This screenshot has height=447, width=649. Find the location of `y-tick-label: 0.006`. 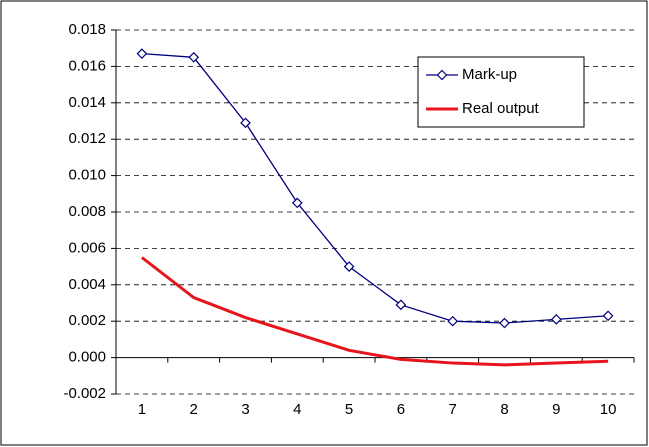

y-tick-label: 0.006 is located at coordinates (87, 247).